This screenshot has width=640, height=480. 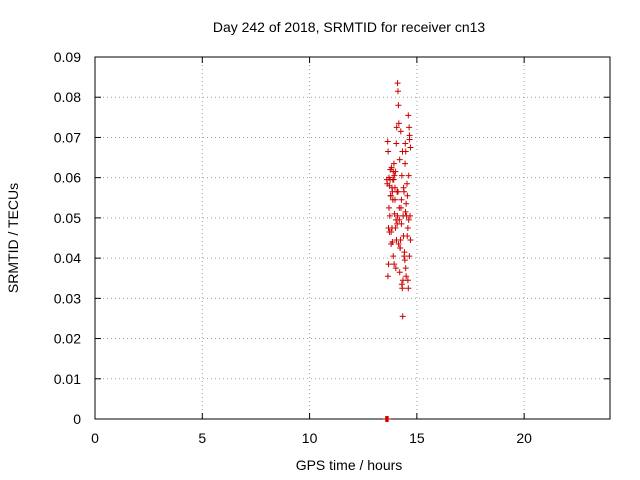 I want to click on y-tick-label: 0.01, so click(x=67, y=379).